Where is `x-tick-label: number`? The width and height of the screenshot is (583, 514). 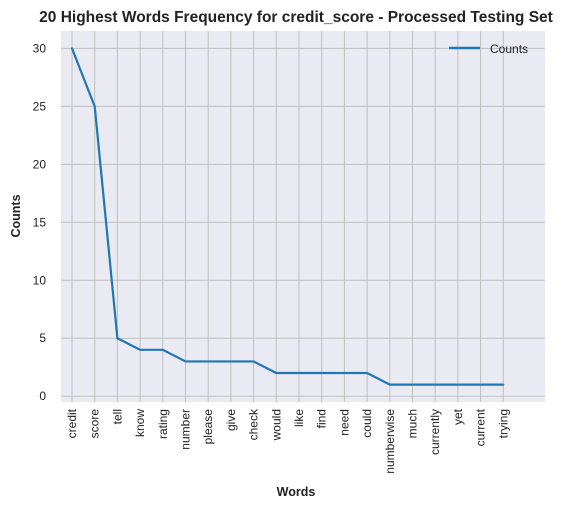
x-tick-label: number is located at coordinates (186, 429).